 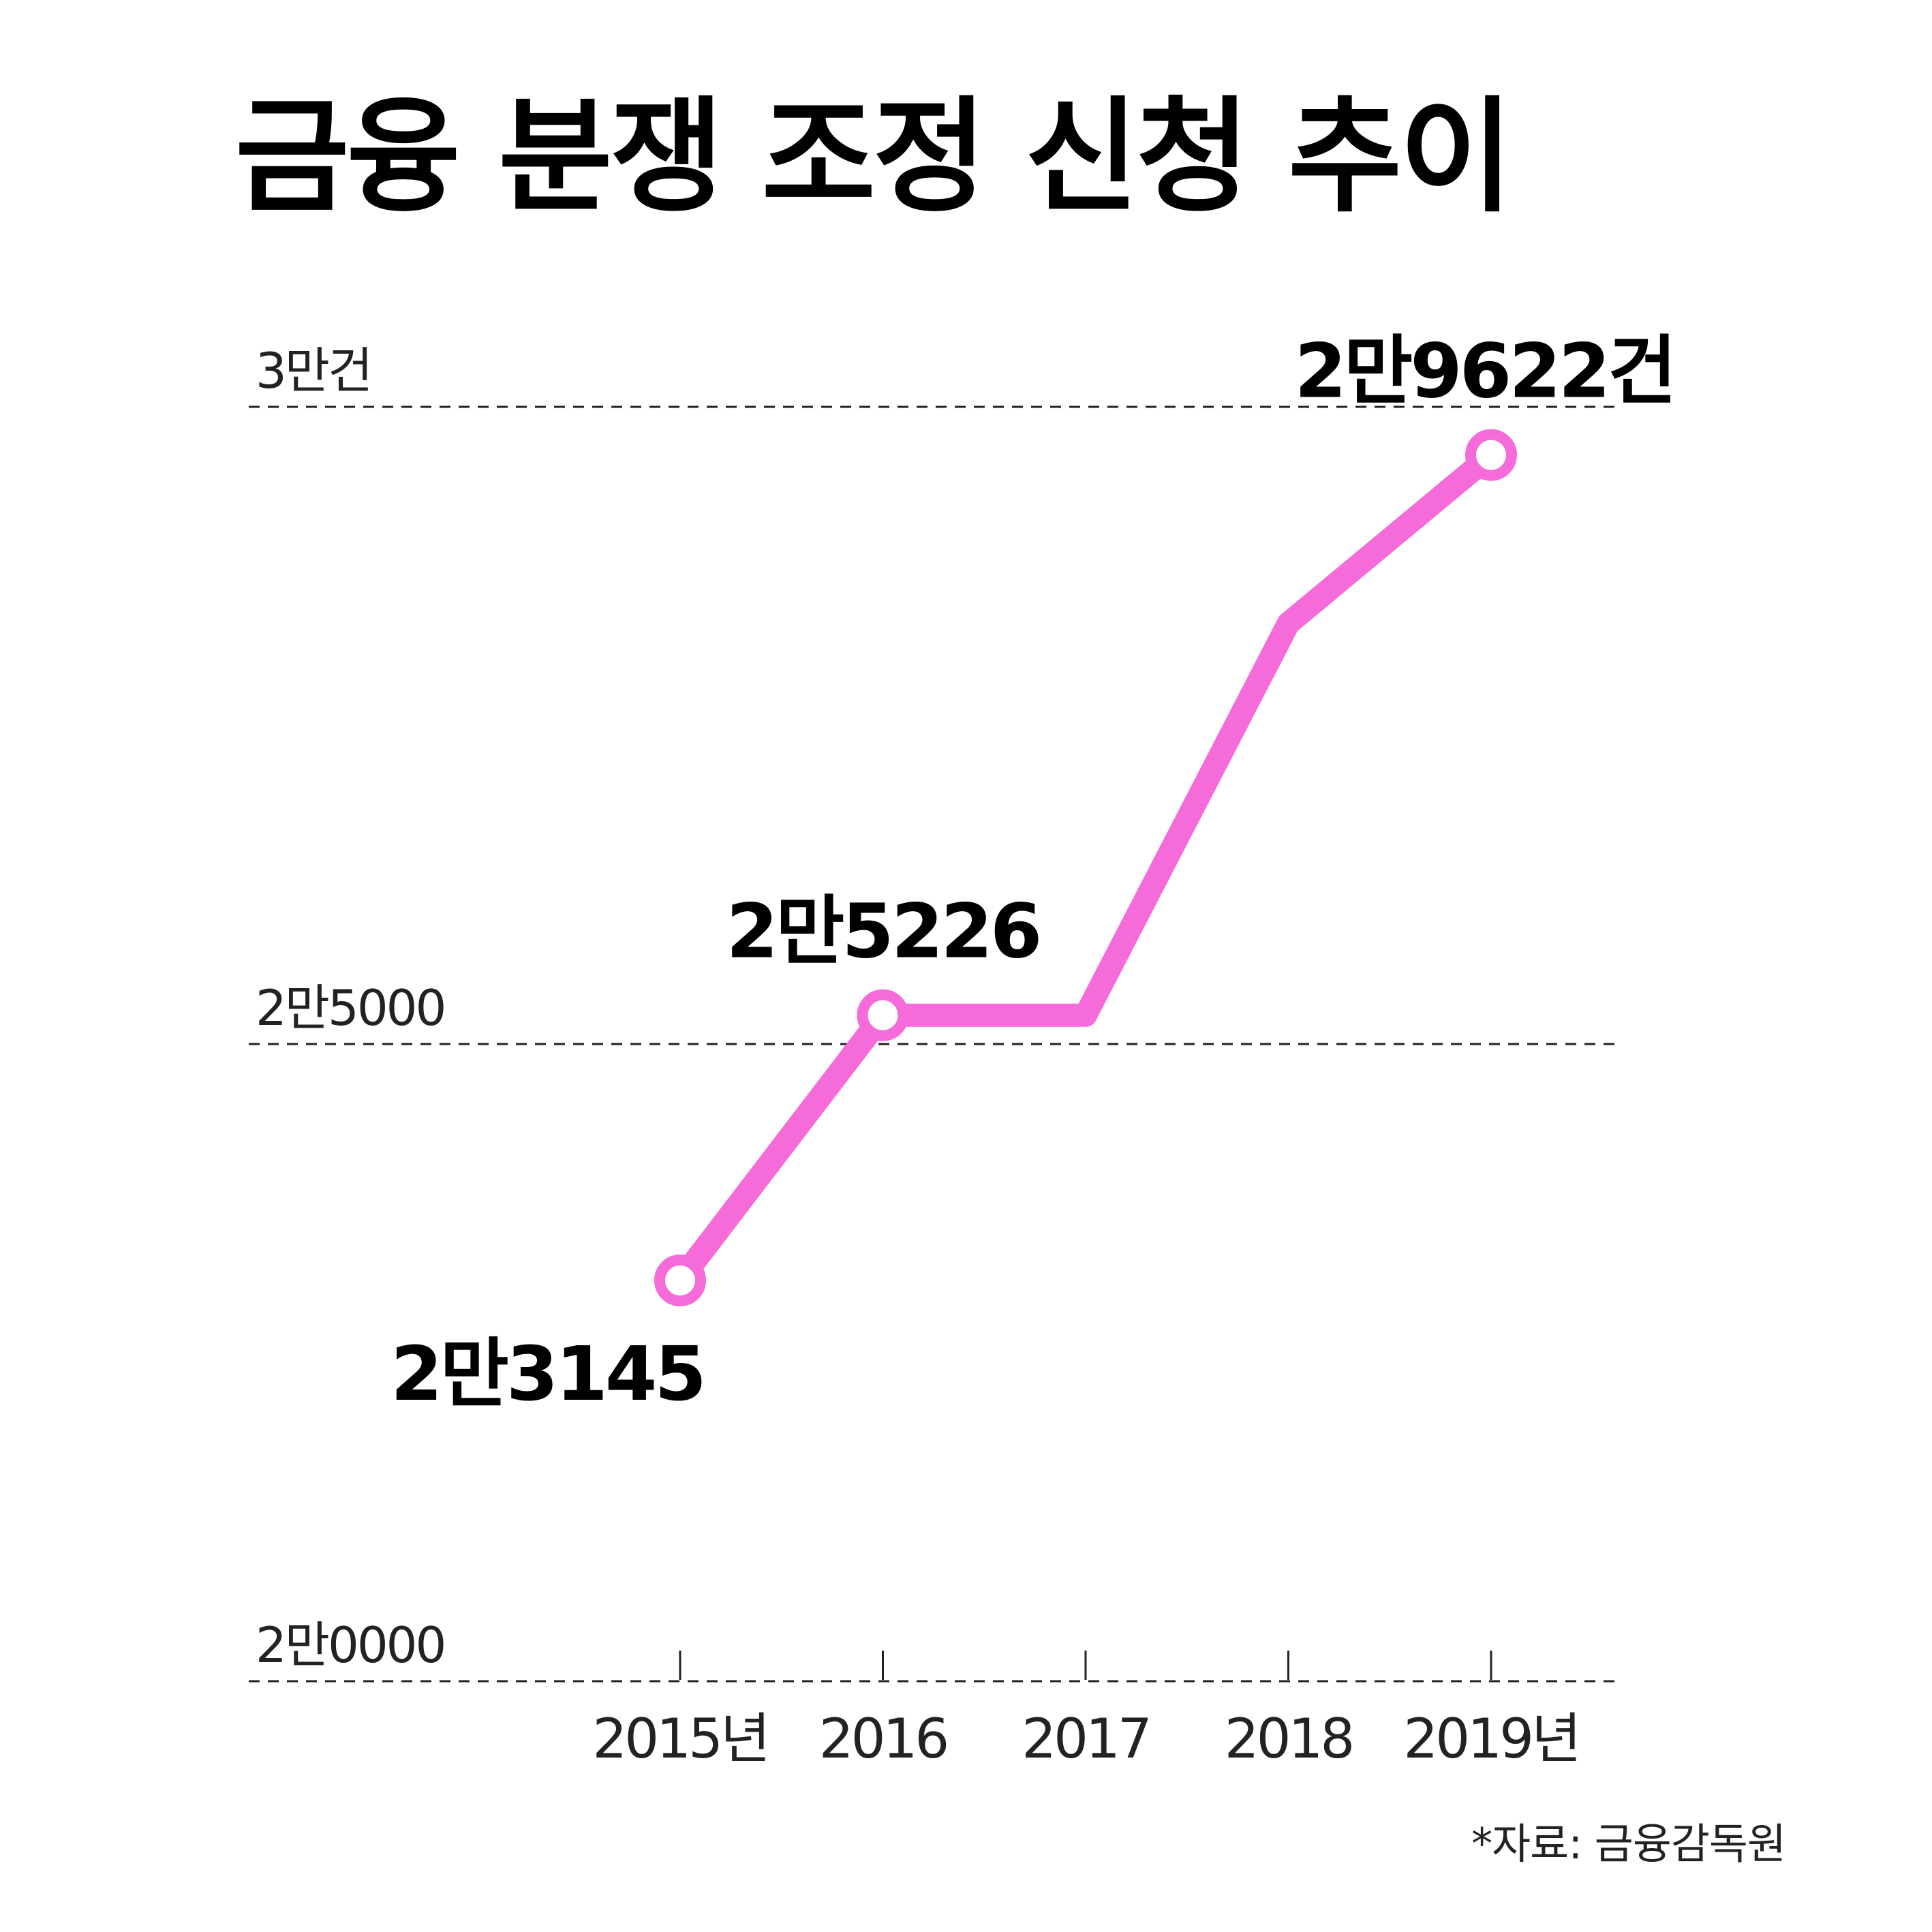 I want to click on x-tick-label: 2019년, so click(x=1490, y=1739).